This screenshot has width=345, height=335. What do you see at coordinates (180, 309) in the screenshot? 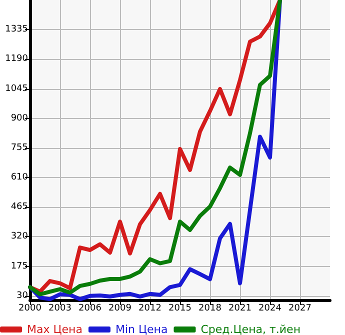
I see `x-tick-label: 2015` at bounding box center [180, 309].